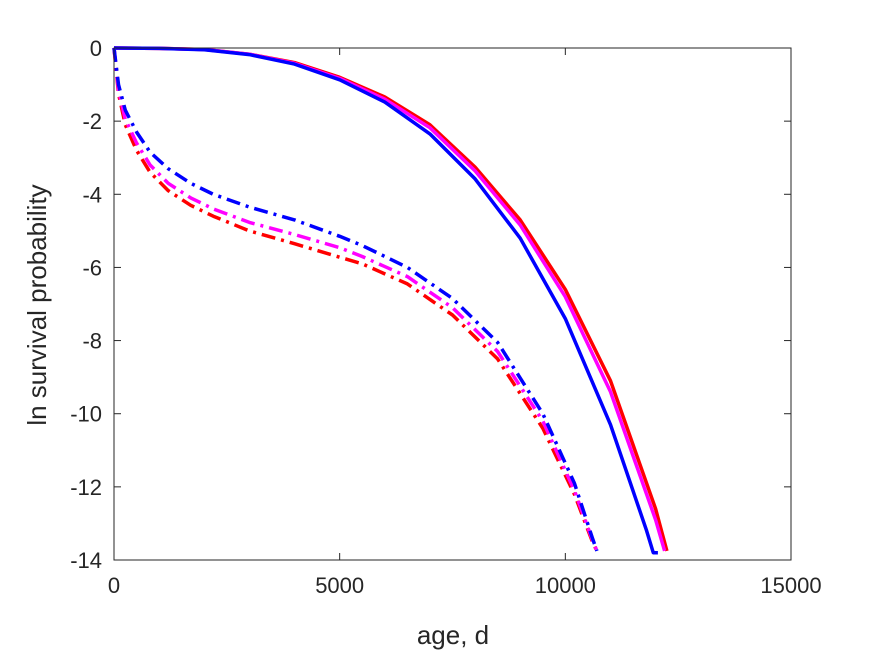 The image size is (875, 656). Describe the element at coordinates (86, 560) in the screenshot. I see `y-tick-label: -14` at that location.